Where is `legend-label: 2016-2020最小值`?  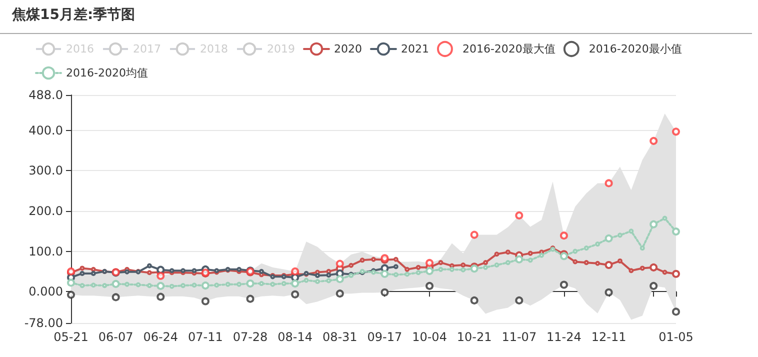 legend-label: 2016-2020最小值 is located at coordinates (635, 49).